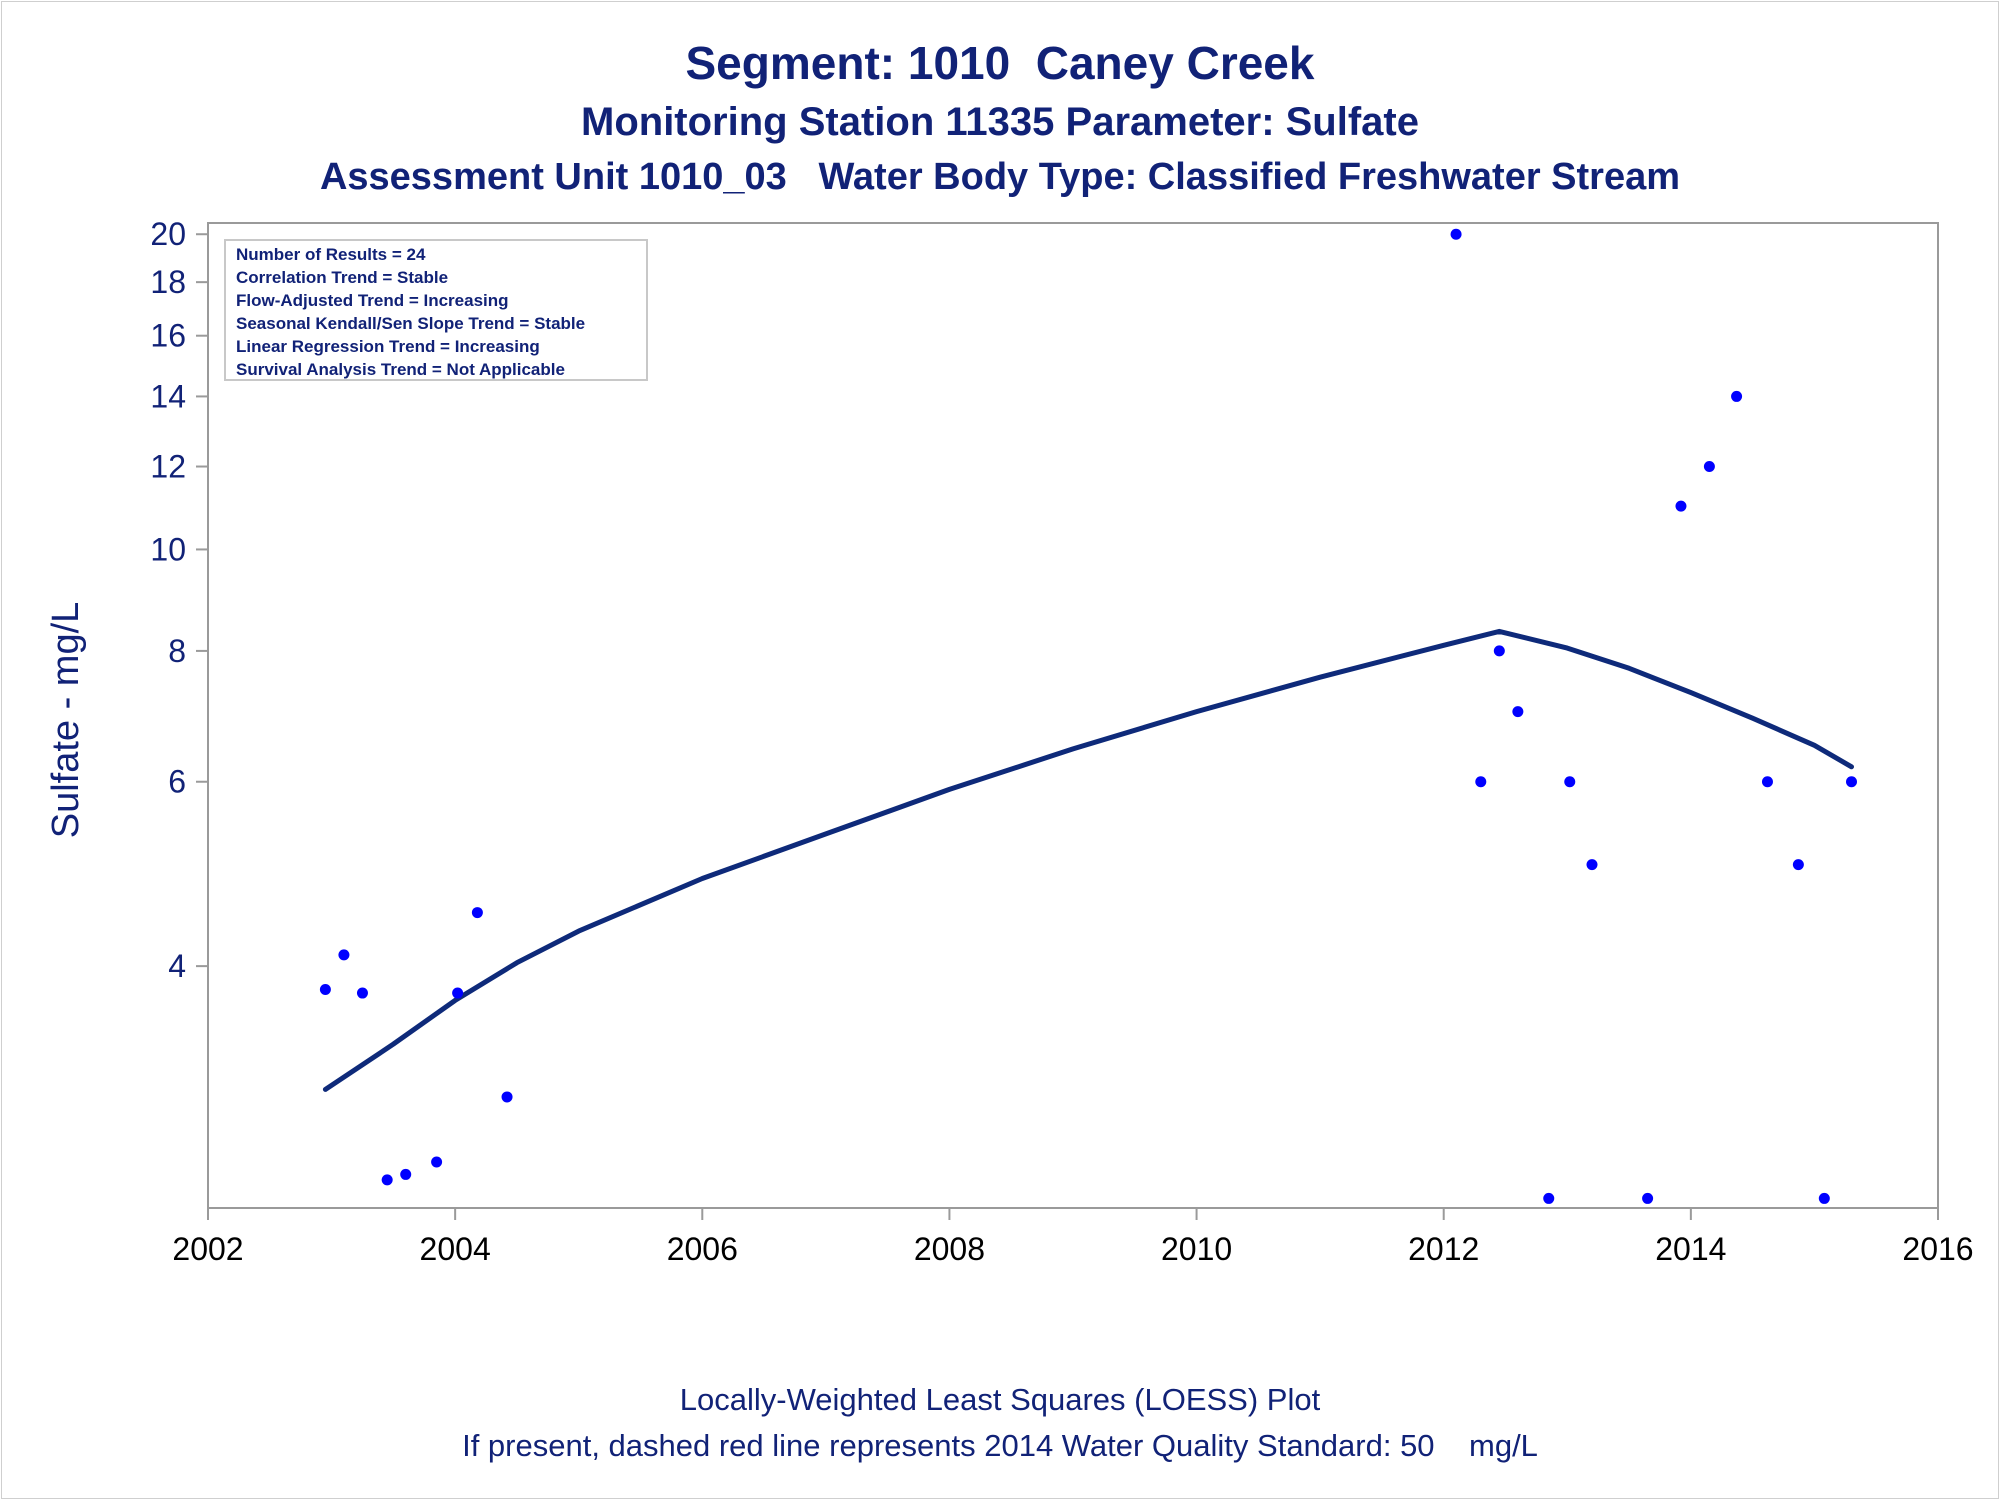 The image size is (2000, 1500). What do you see at coordinates (702, 1249) in the screenshot?
I see `x-tick-label: 2006` at bounding box center [702, 1249].